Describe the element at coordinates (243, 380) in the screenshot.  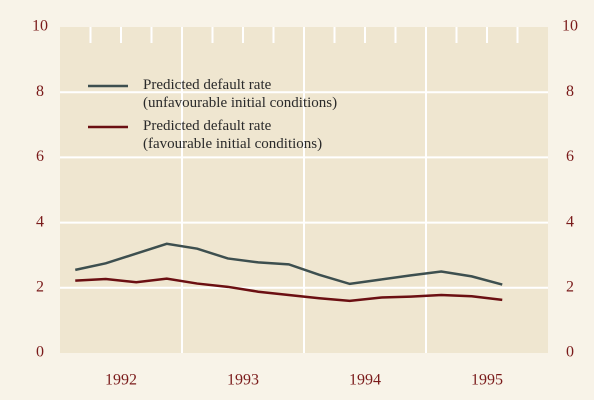
I see `x-tick-label: 1993` at that location.